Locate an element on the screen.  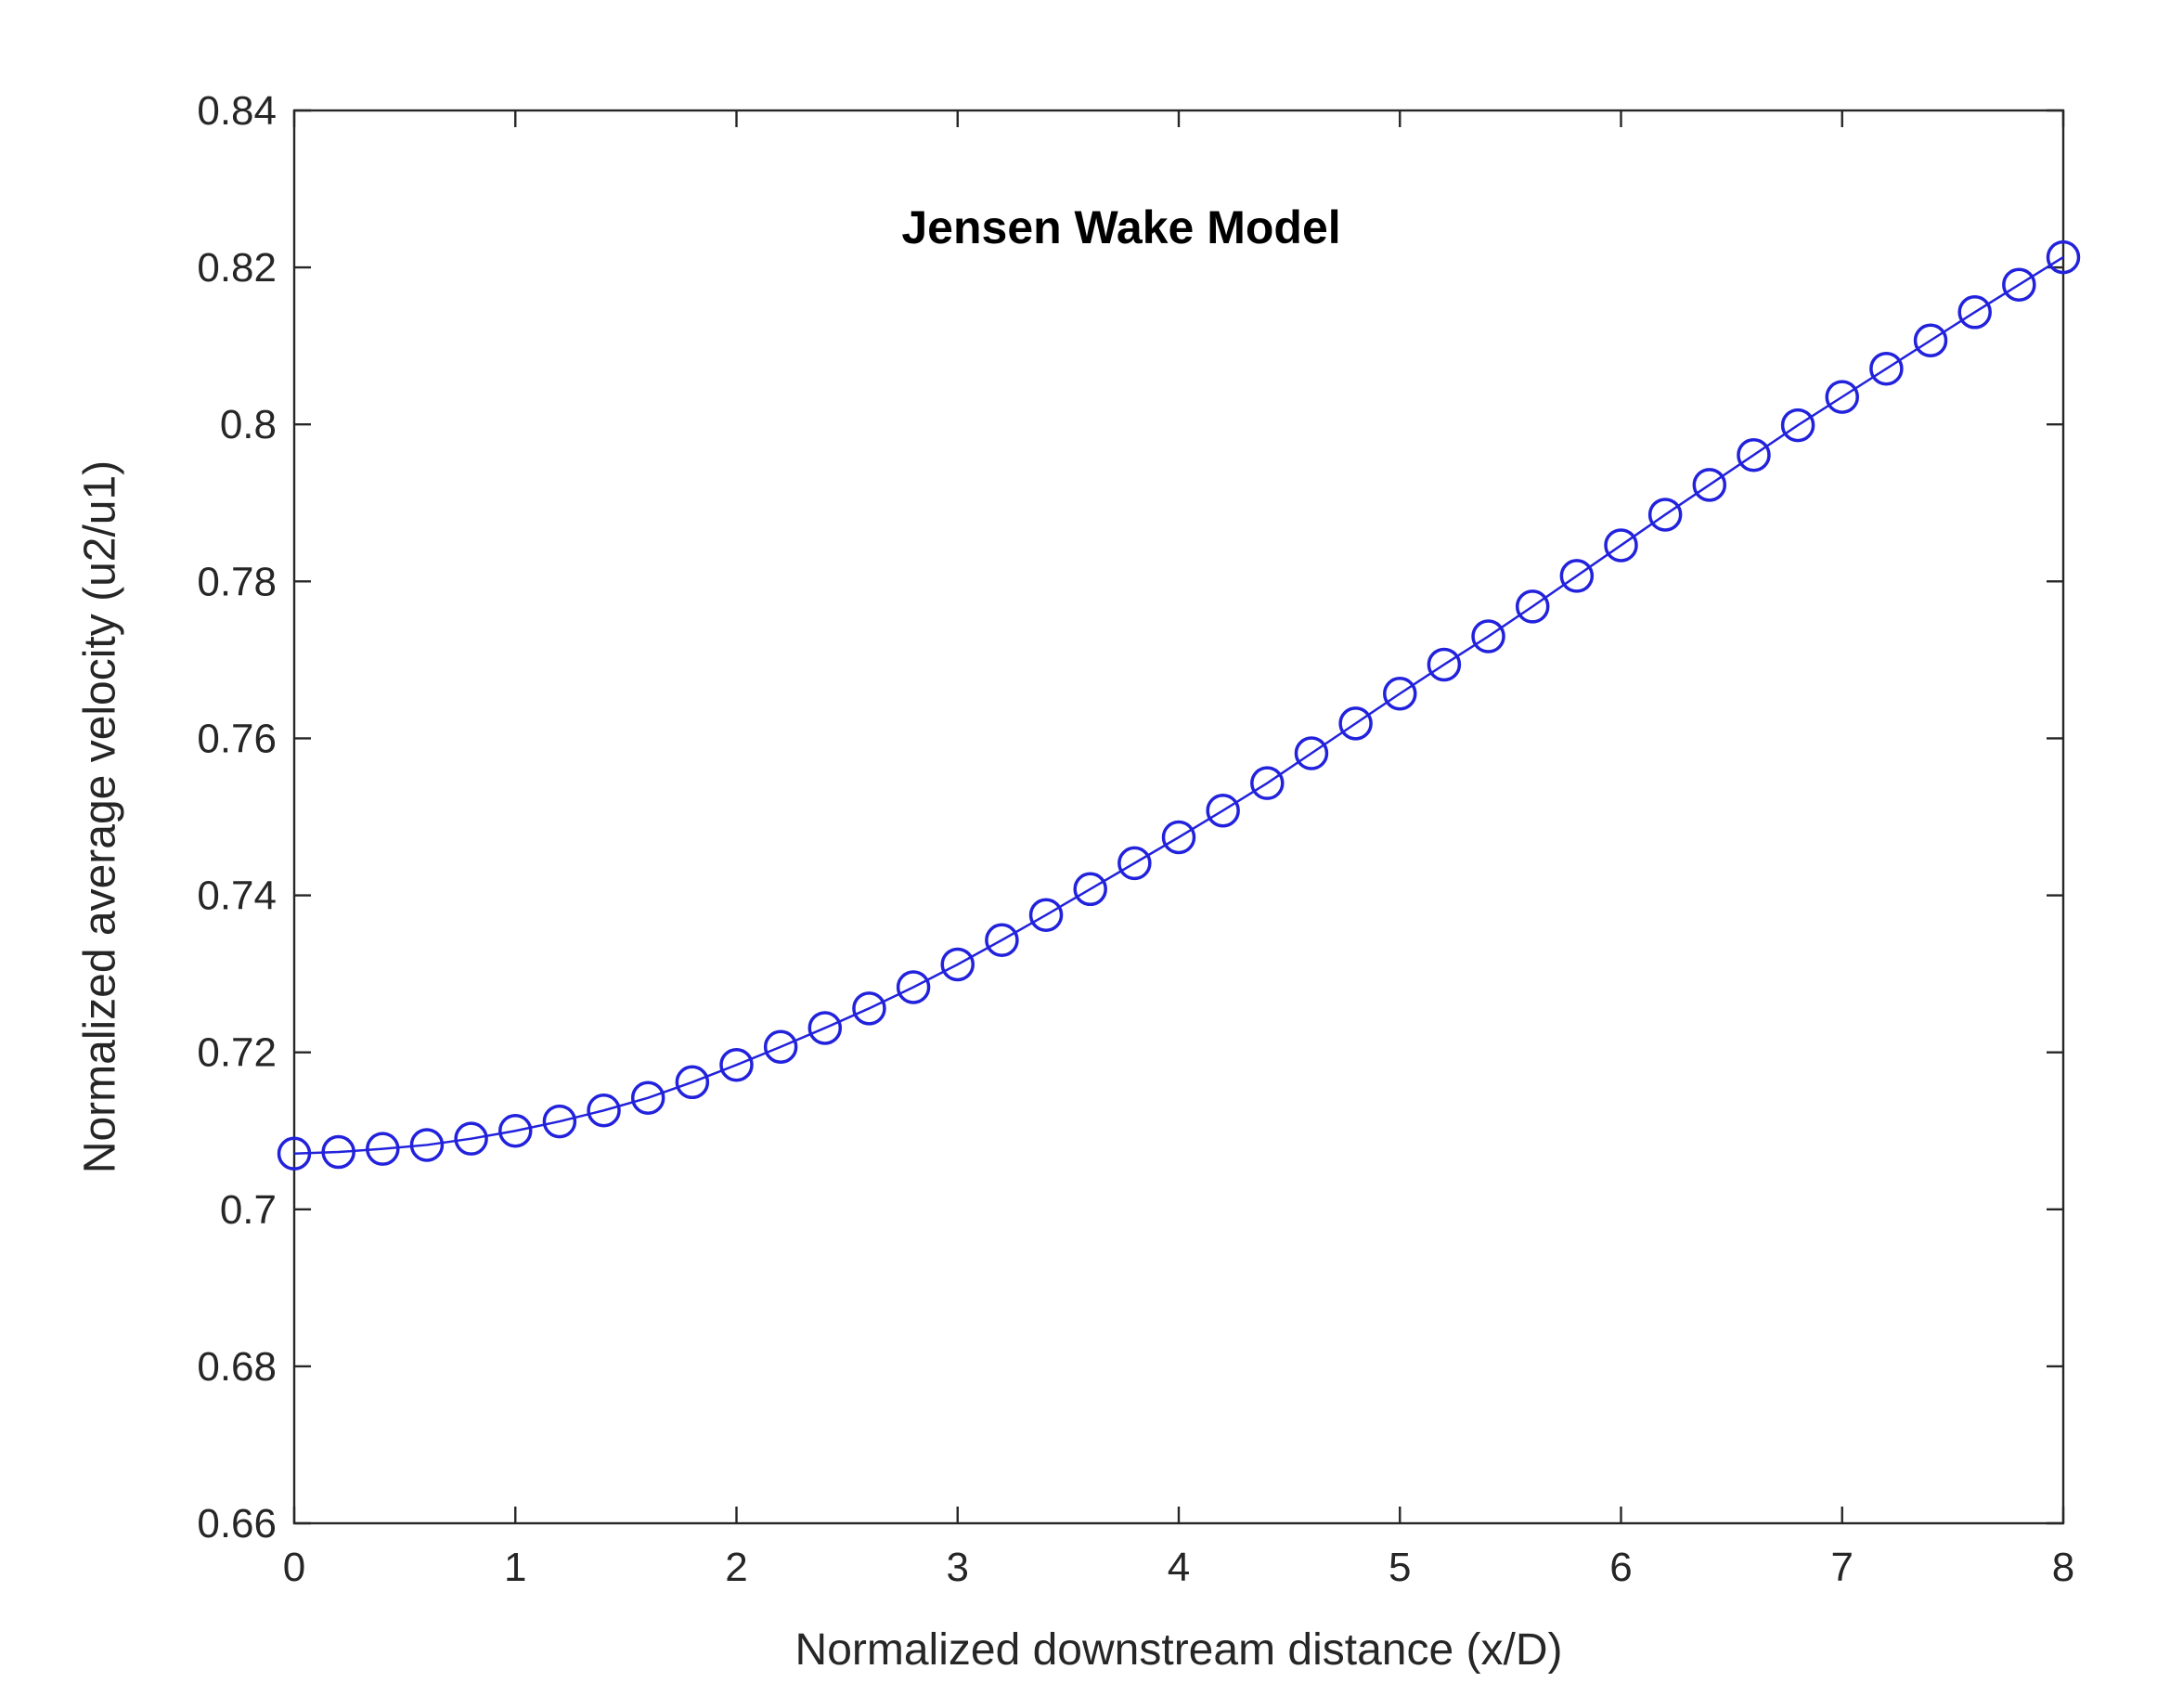
x-tick-label: 8 is located at coordinates (2063, 1567).